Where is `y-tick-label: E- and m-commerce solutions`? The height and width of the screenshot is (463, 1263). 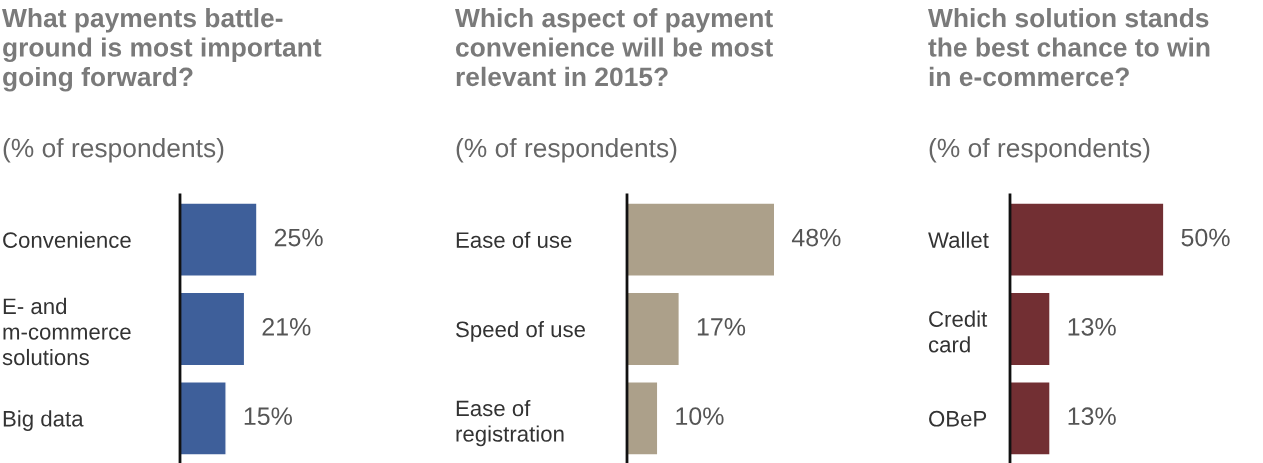 y-tick-label: E- and m-commerce solutions is located at coordinates (66, 331).